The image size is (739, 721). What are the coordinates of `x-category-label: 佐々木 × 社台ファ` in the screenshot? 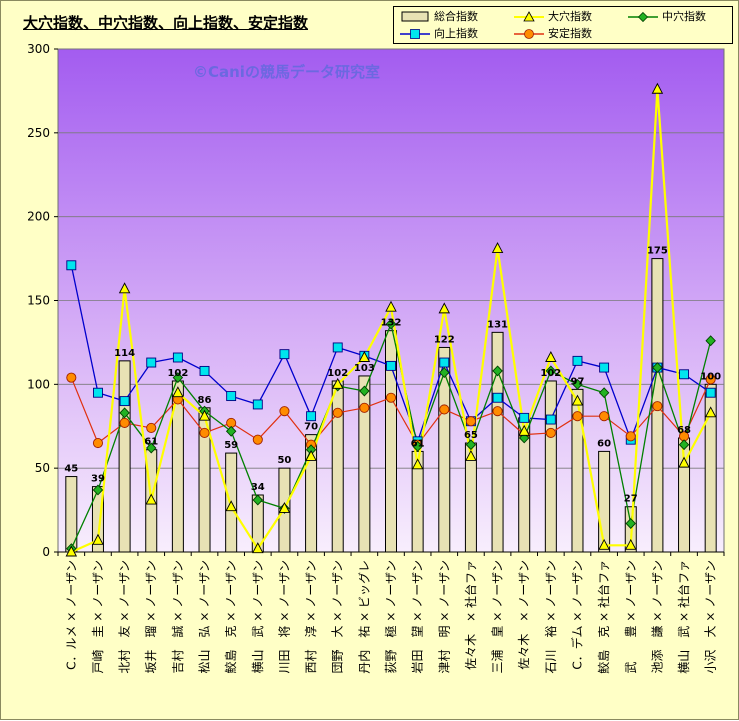 It's located at (470, 615).